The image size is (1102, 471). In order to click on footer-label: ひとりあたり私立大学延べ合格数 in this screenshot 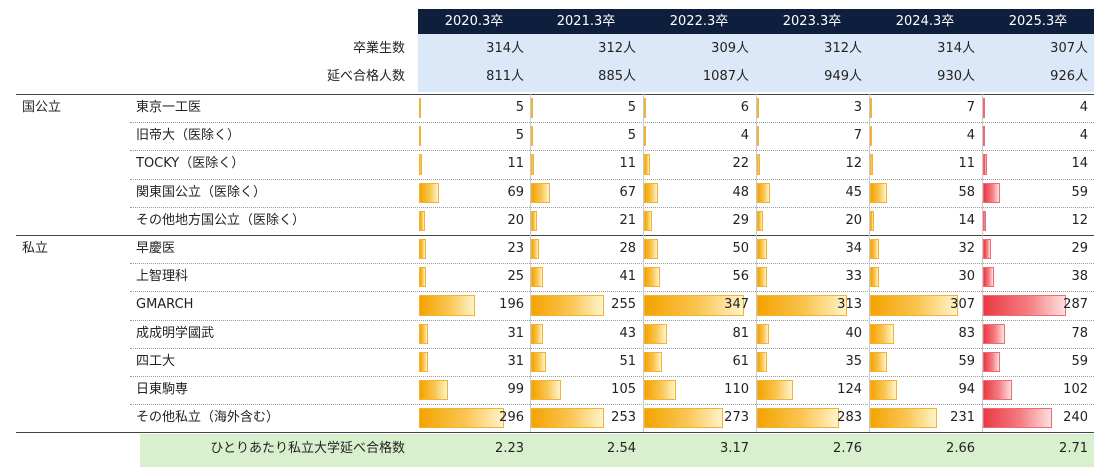, I will do `click(307, 449)`.